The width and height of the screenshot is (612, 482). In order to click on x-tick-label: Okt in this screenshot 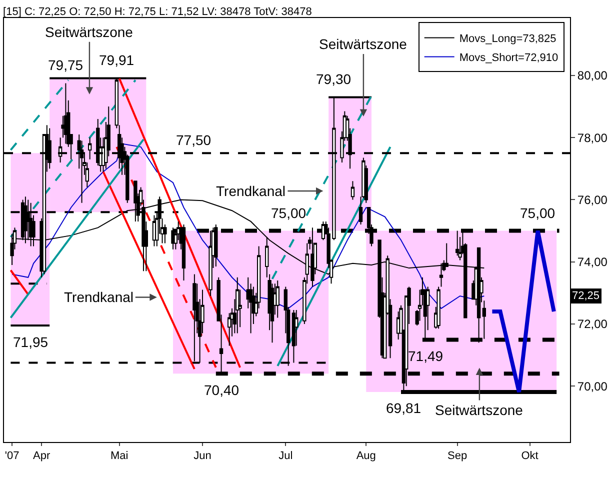, I will do `click(529, 456)`.